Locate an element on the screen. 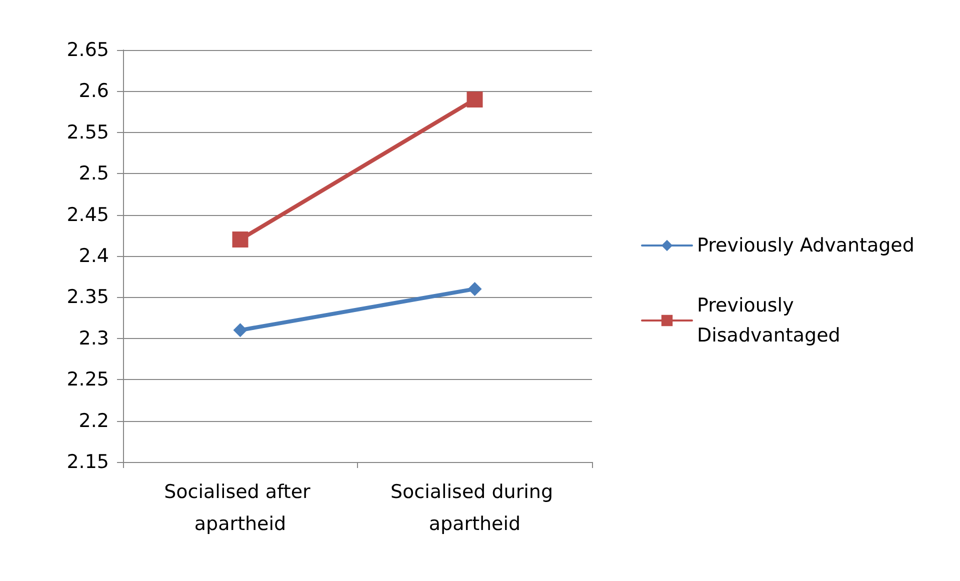  y-tick-label: 2.3 is located at coordinates (93, 338).